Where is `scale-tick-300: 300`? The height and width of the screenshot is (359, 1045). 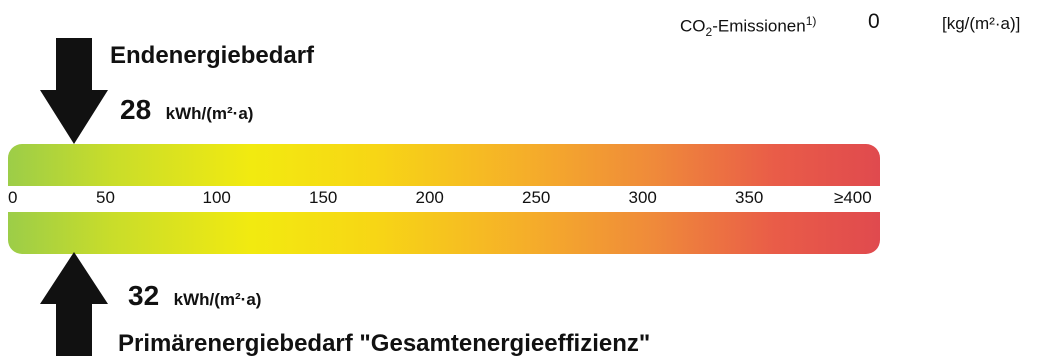 scale-tick-300: 300 is located at coordinates (642, 197).